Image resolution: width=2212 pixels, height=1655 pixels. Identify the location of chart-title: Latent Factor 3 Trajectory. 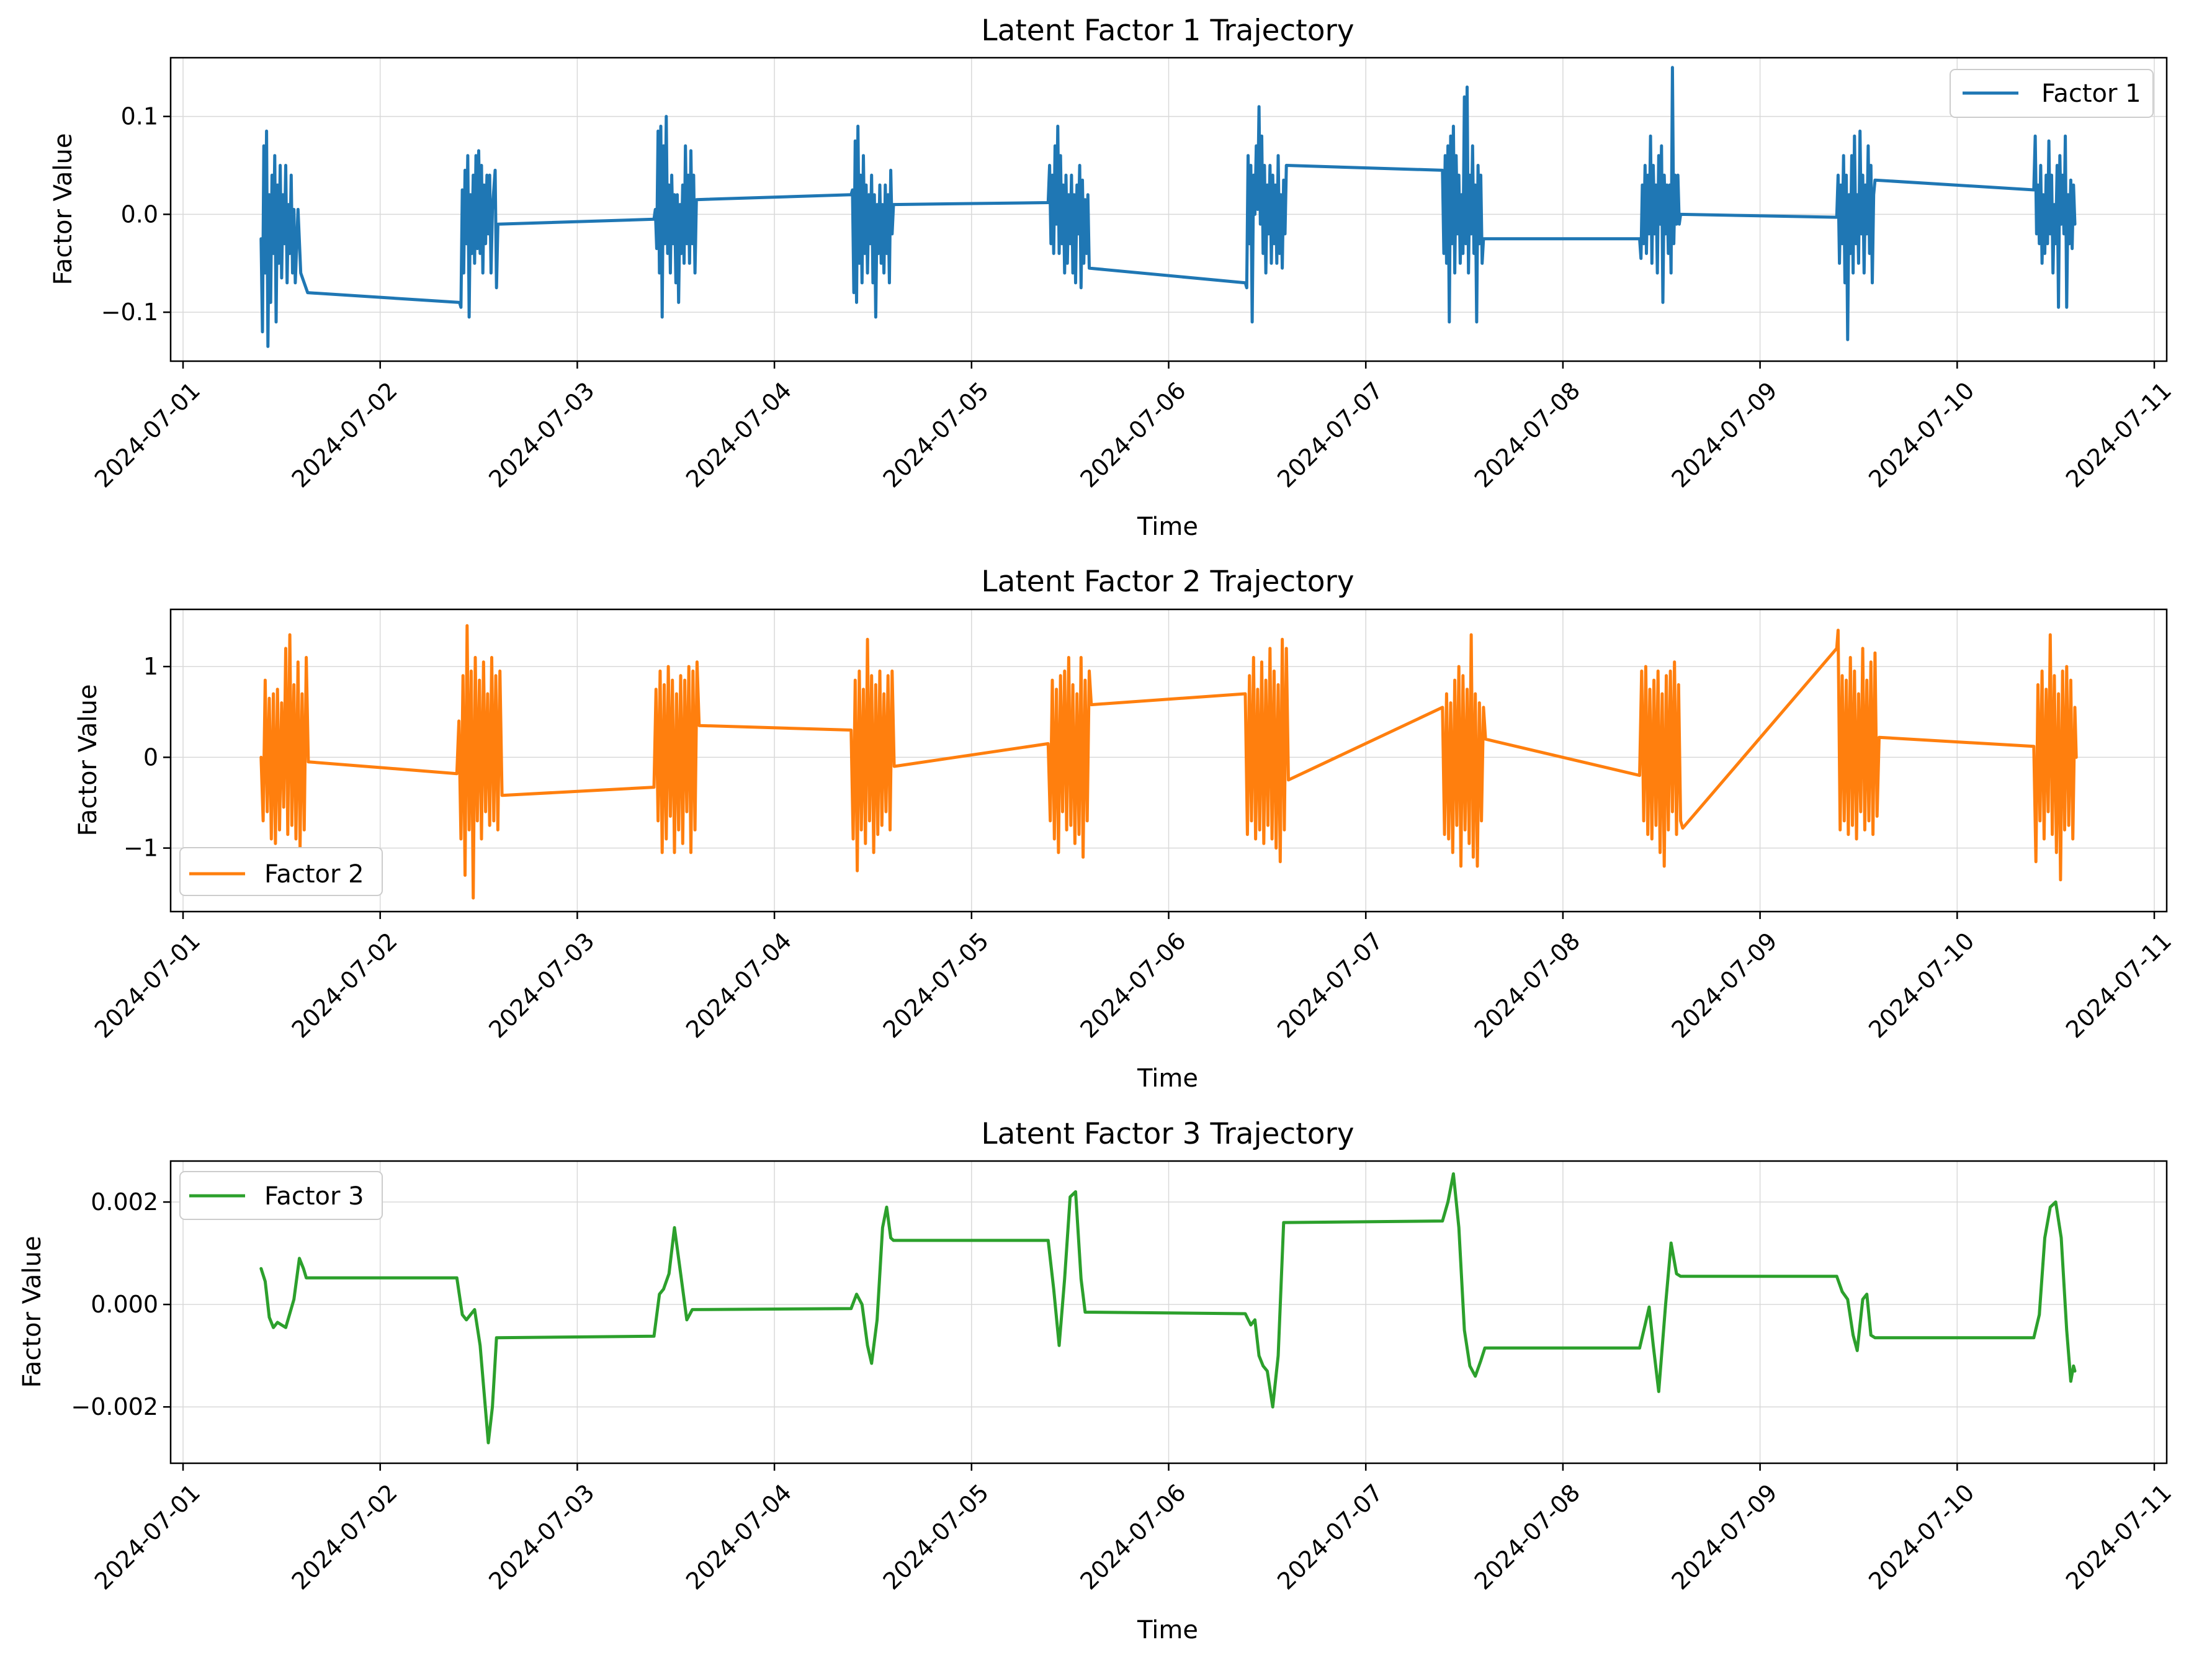
(1167, 1134).